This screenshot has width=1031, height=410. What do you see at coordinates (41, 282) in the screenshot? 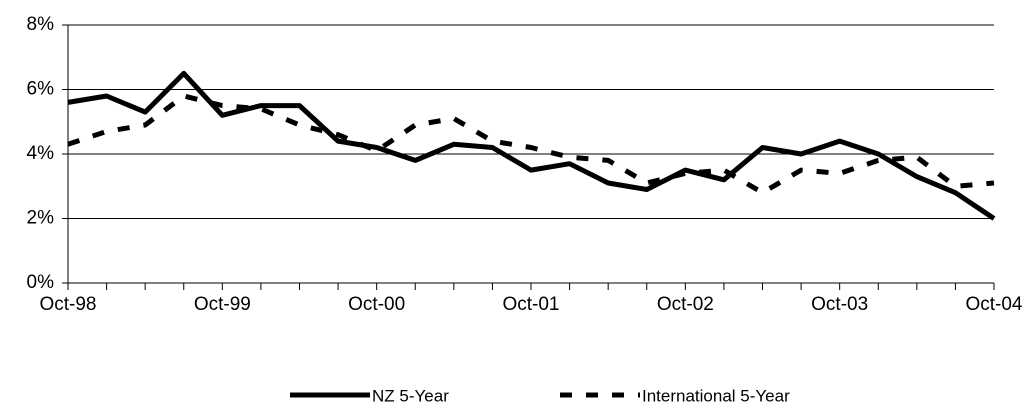
I see `y-tick-label: 0%` at bounding box center [41, 282].